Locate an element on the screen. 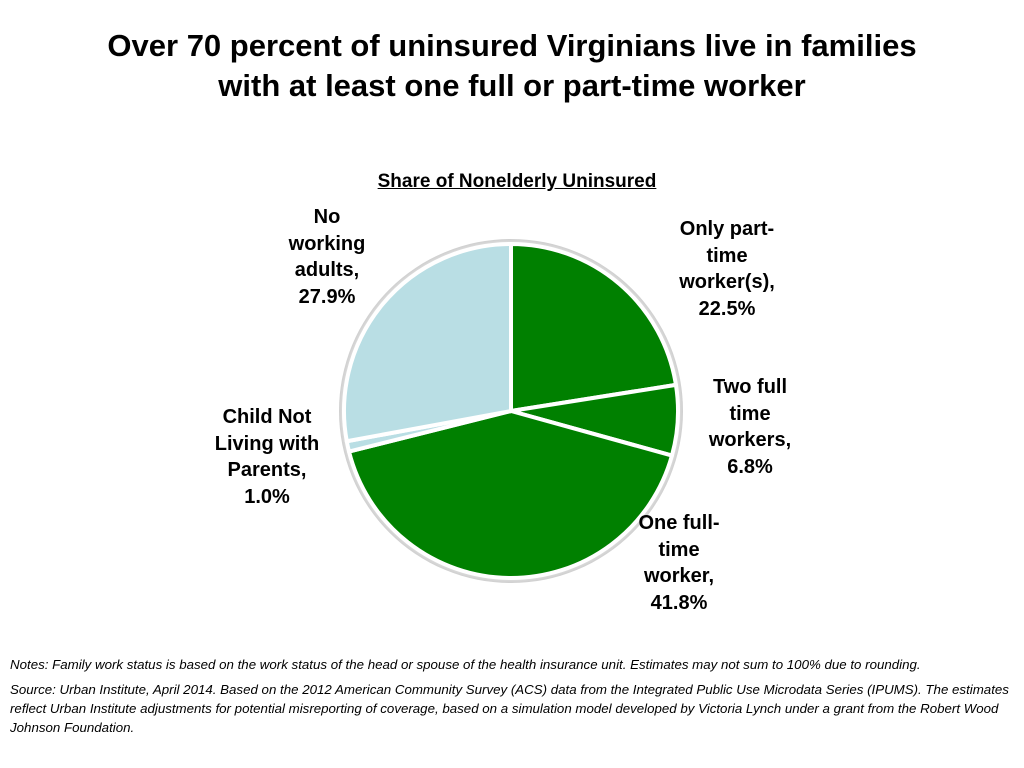 This screenshot has width=1024, height=768. slice-label: Two full time workers, 6.8% is located at coordinates (750, 427).